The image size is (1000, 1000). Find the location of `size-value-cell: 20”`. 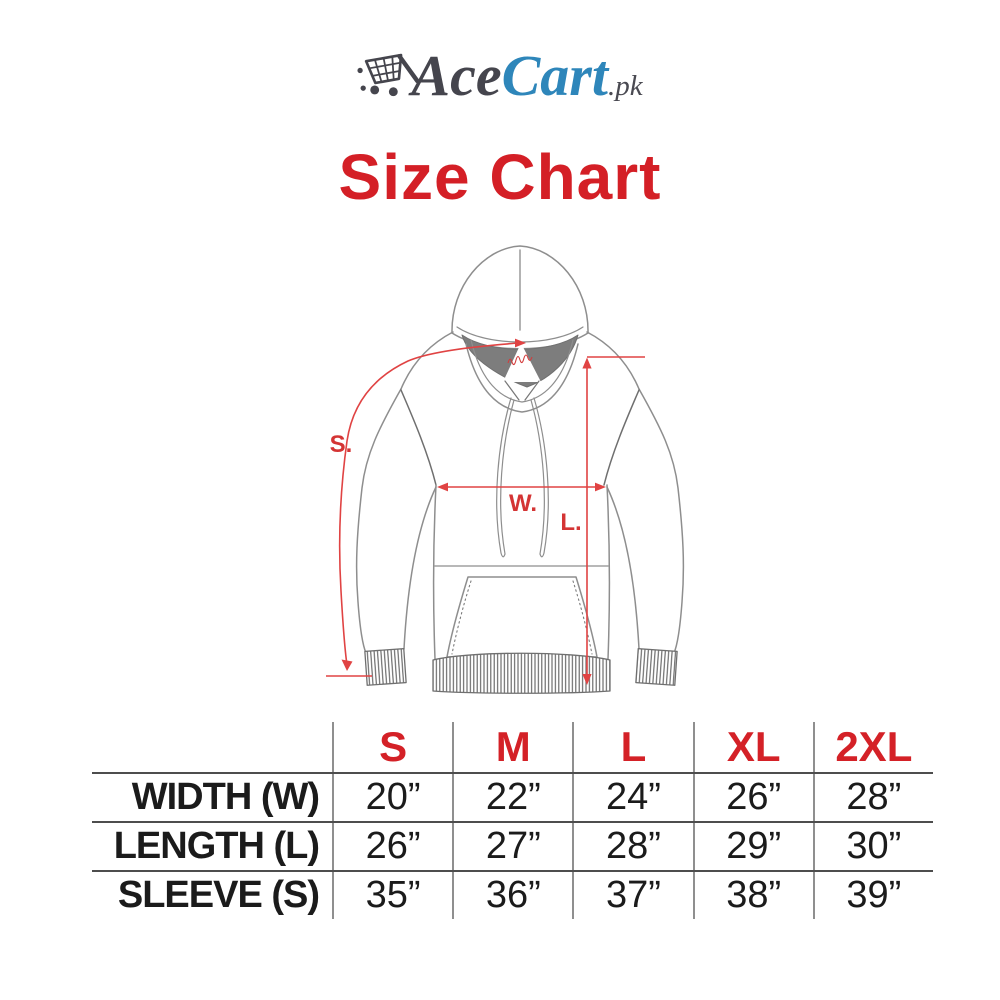

size-value-cell: 20” is located at coordinates (392, 797).